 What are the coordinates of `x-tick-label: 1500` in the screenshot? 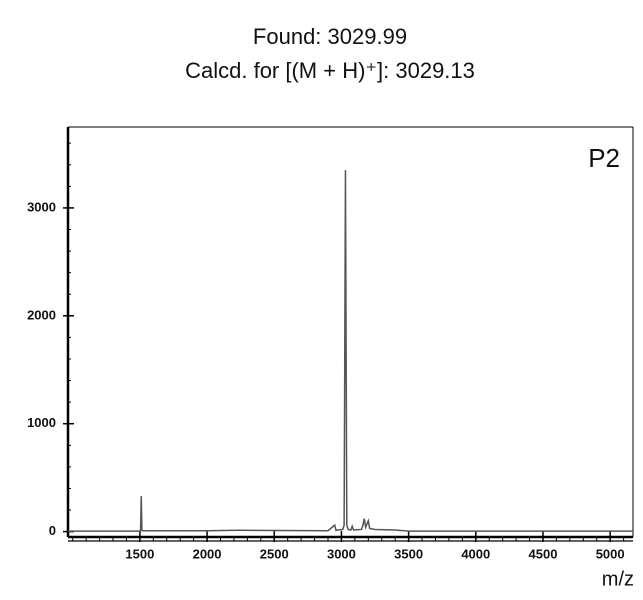 It's located at (139, 553).